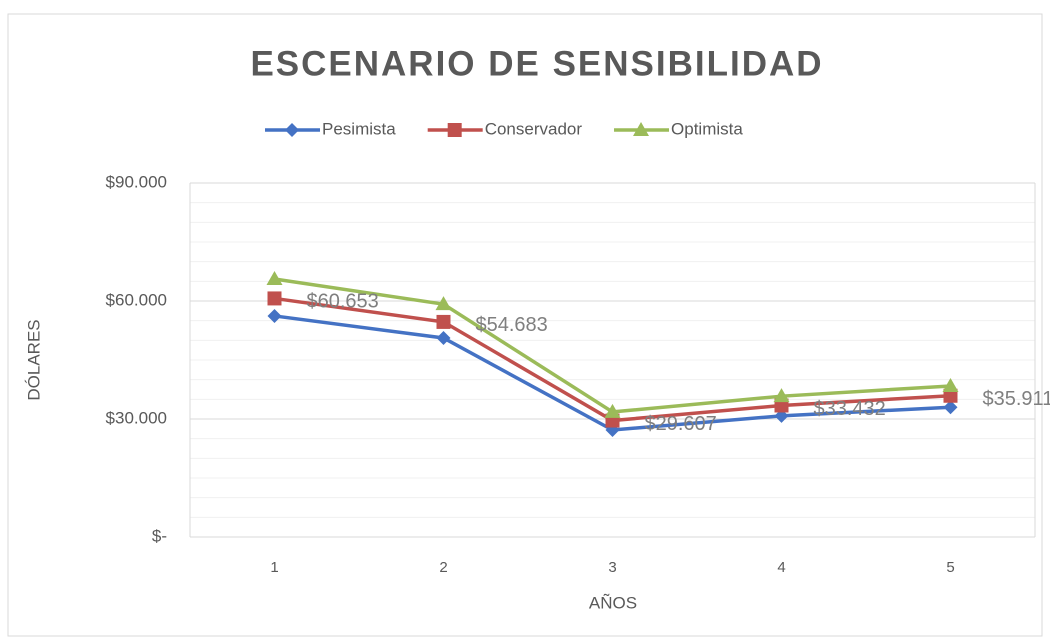 The height and width of the screenshot is (642, 1050). What do you see at coordinates (274, 567) in the screenshot?
I see `x-tick-label: 1` at bounding box center [274, 567].